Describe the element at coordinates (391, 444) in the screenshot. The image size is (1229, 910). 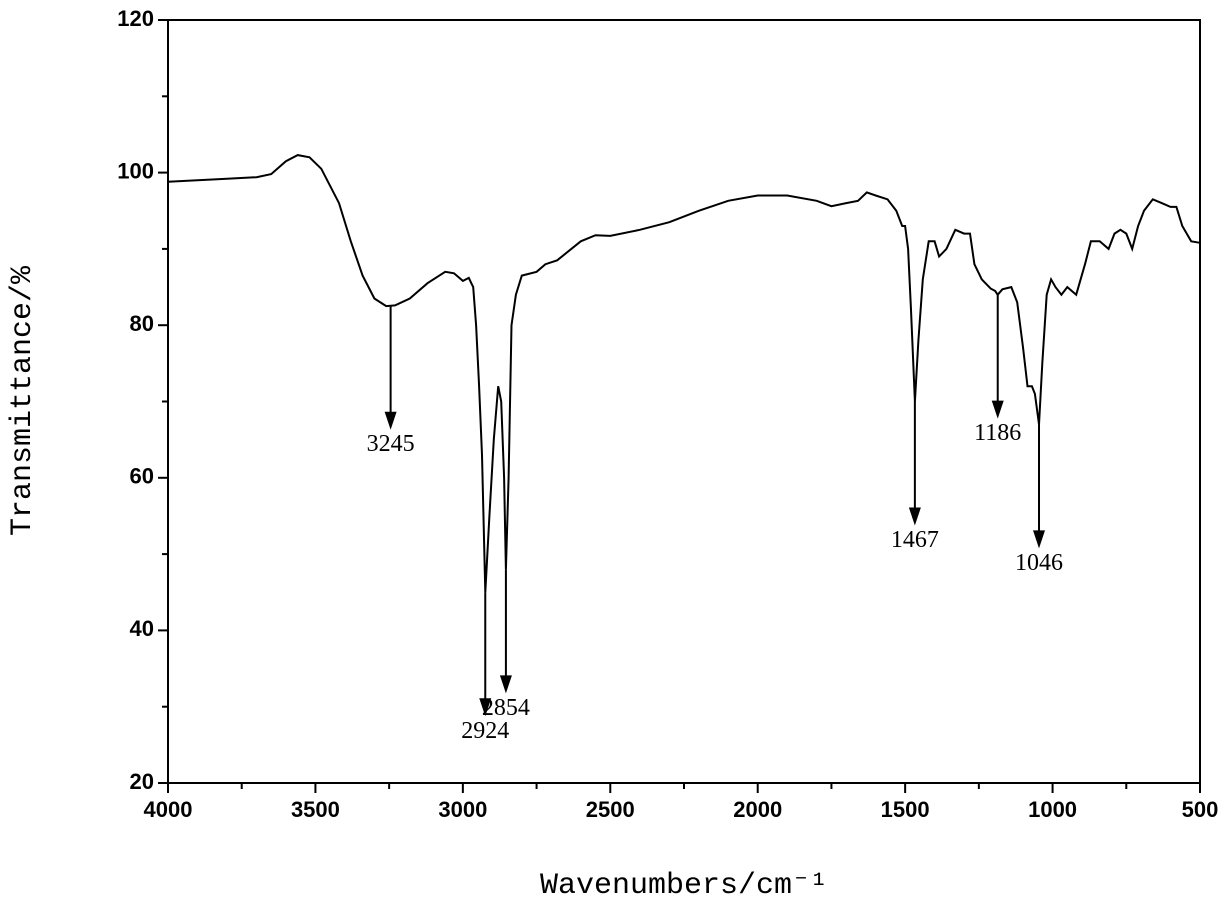
I see `annotation-label: 3245` at that location.